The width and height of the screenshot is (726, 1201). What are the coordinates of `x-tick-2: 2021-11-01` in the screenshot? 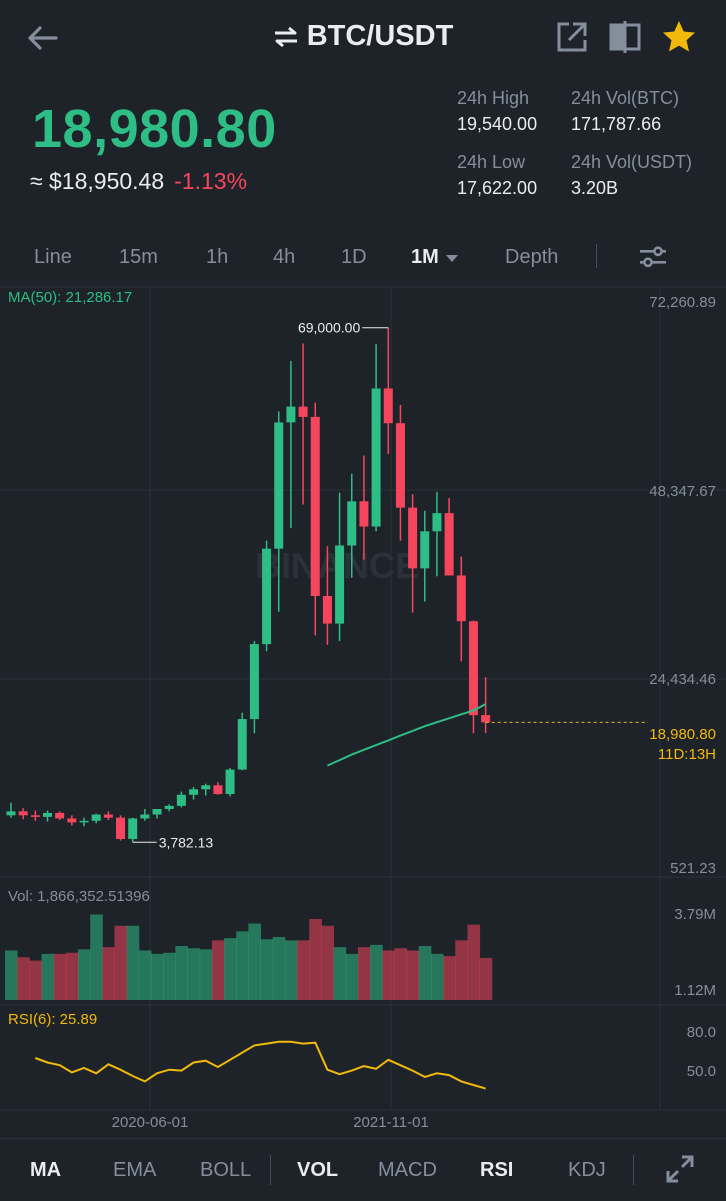 It's located at (391, 1122).